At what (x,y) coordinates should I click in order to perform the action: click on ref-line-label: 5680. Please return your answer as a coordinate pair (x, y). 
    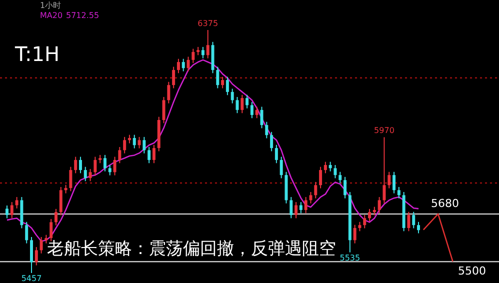
    Looking at the image, I should click on (445, 203).